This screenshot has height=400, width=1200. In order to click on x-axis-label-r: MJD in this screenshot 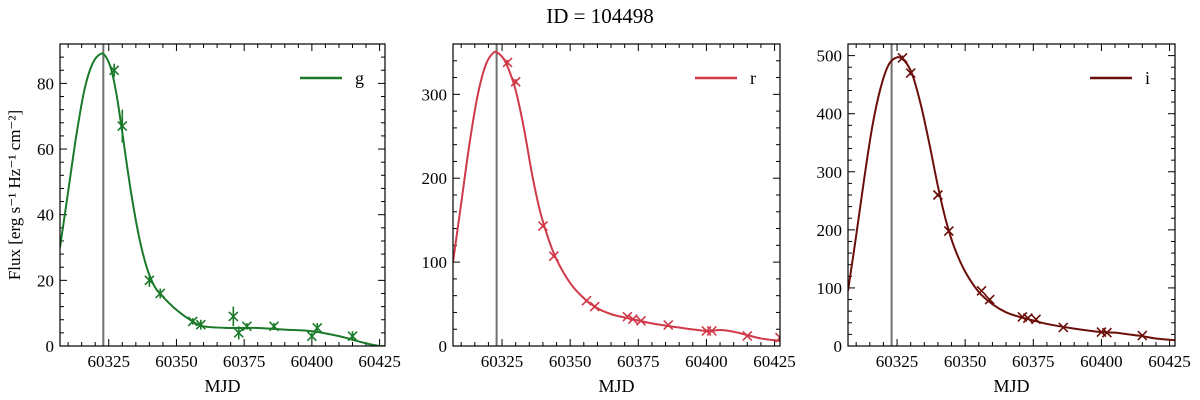, I will do `click(616, 386)`.